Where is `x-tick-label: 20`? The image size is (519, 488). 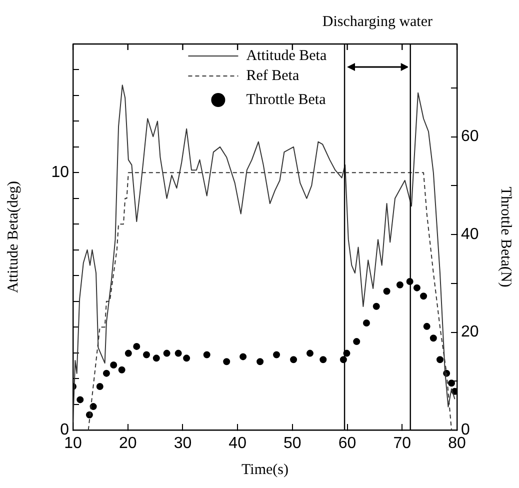 x-tick-label: 20 is located at coordinates (127, 443).